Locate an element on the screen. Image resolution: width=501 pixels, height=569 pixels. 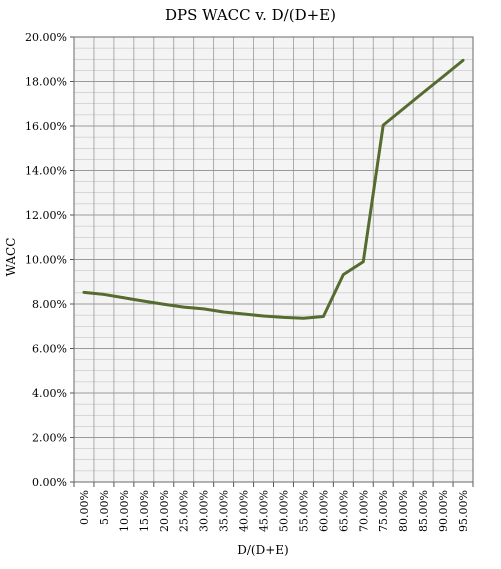
y-tick-label: 0.00% is located at coordinates (49, 482).